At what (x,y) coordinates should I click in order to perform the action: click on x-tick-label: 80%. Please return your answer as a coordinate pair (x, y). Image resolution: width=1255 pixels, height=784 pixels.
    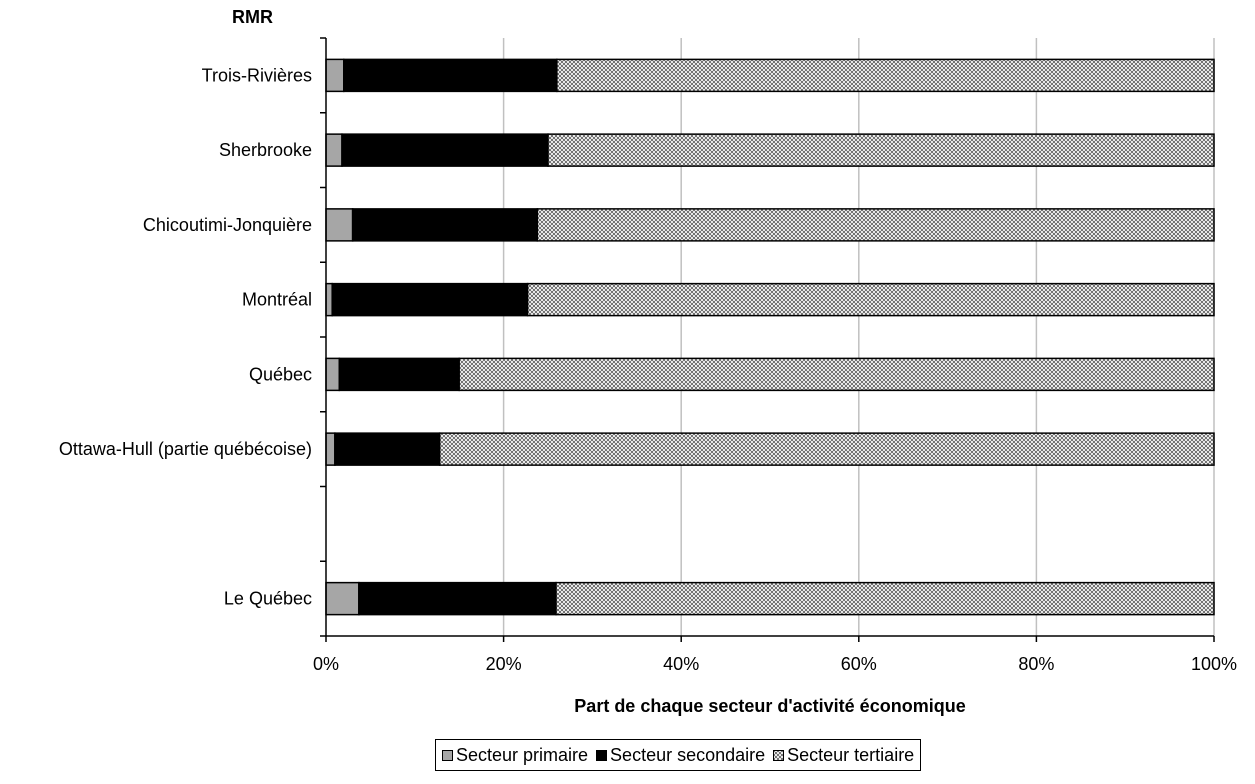
    Looking at the image, I should click on (1036, 664).